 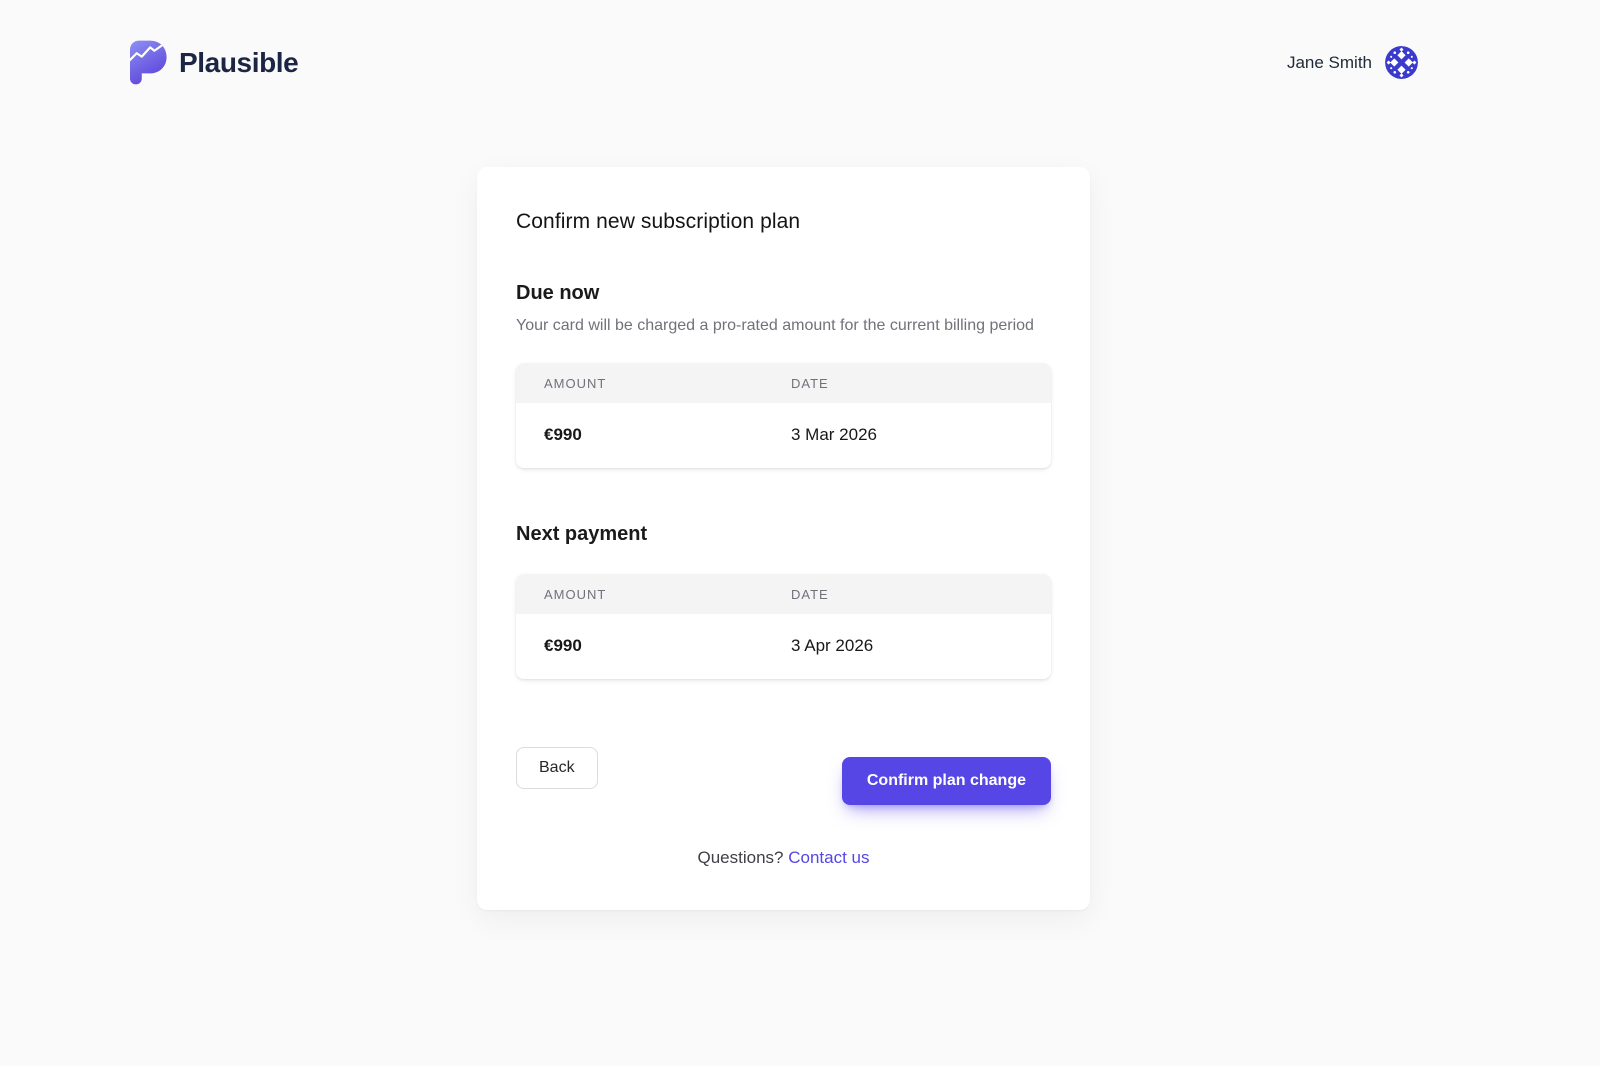 I want to click on date-value: 3 Apr 2026, so click(x=832, y=645).